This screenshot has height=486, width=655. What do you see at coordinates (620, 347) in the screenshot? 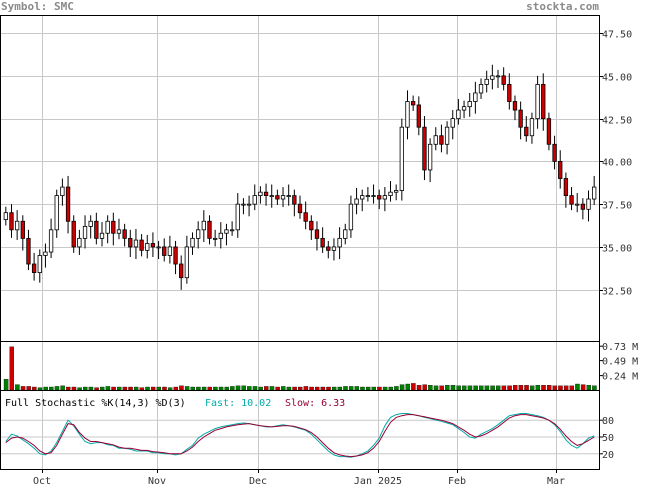
I see `volume-tick-label-0: 0.73 M` at bounding box center [620, 347].